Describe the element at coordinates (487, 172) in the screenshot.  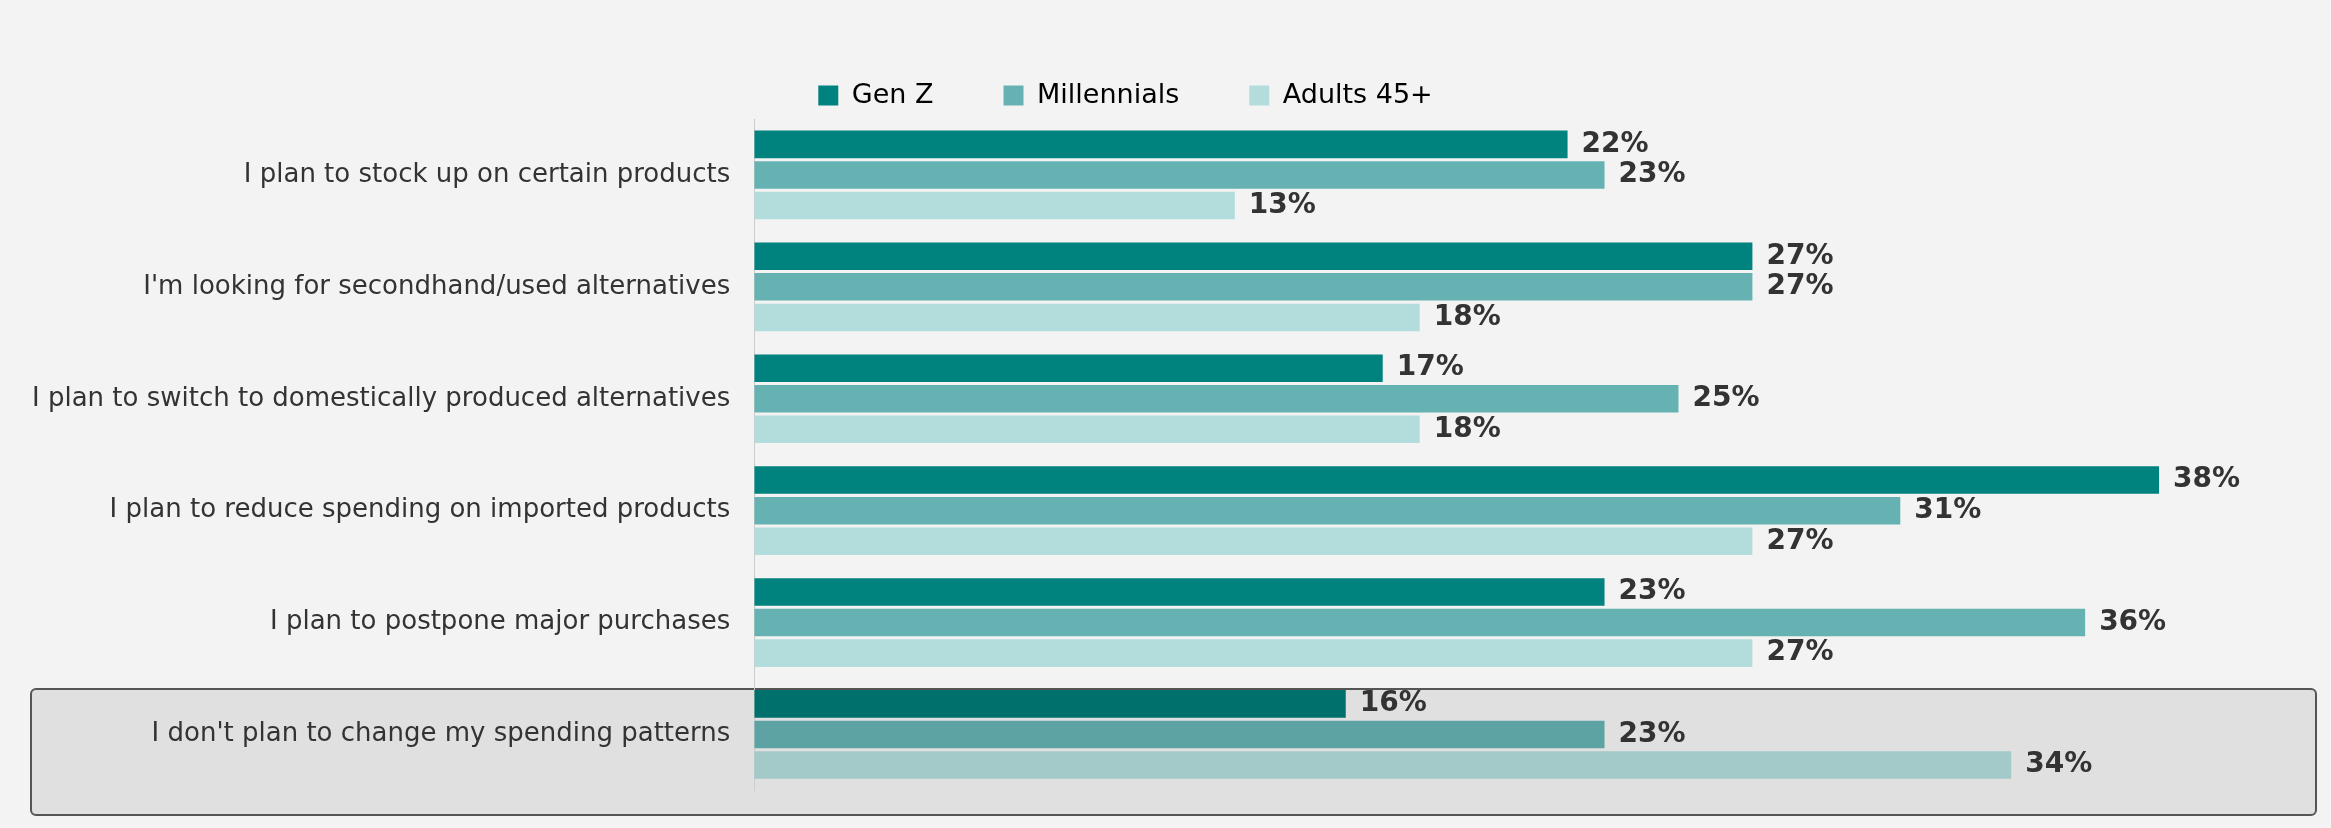
I see `y-tick-label: I plan to stock up on certain products` at that location.